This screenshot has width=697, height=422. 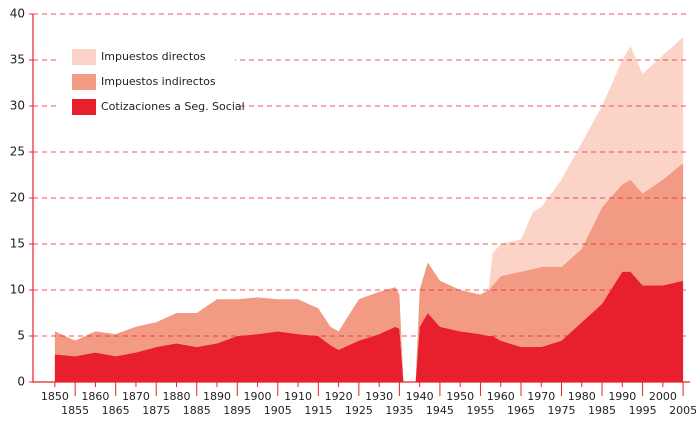 I want to click on x-tick-label: 1890, so click(x=217, y=396).